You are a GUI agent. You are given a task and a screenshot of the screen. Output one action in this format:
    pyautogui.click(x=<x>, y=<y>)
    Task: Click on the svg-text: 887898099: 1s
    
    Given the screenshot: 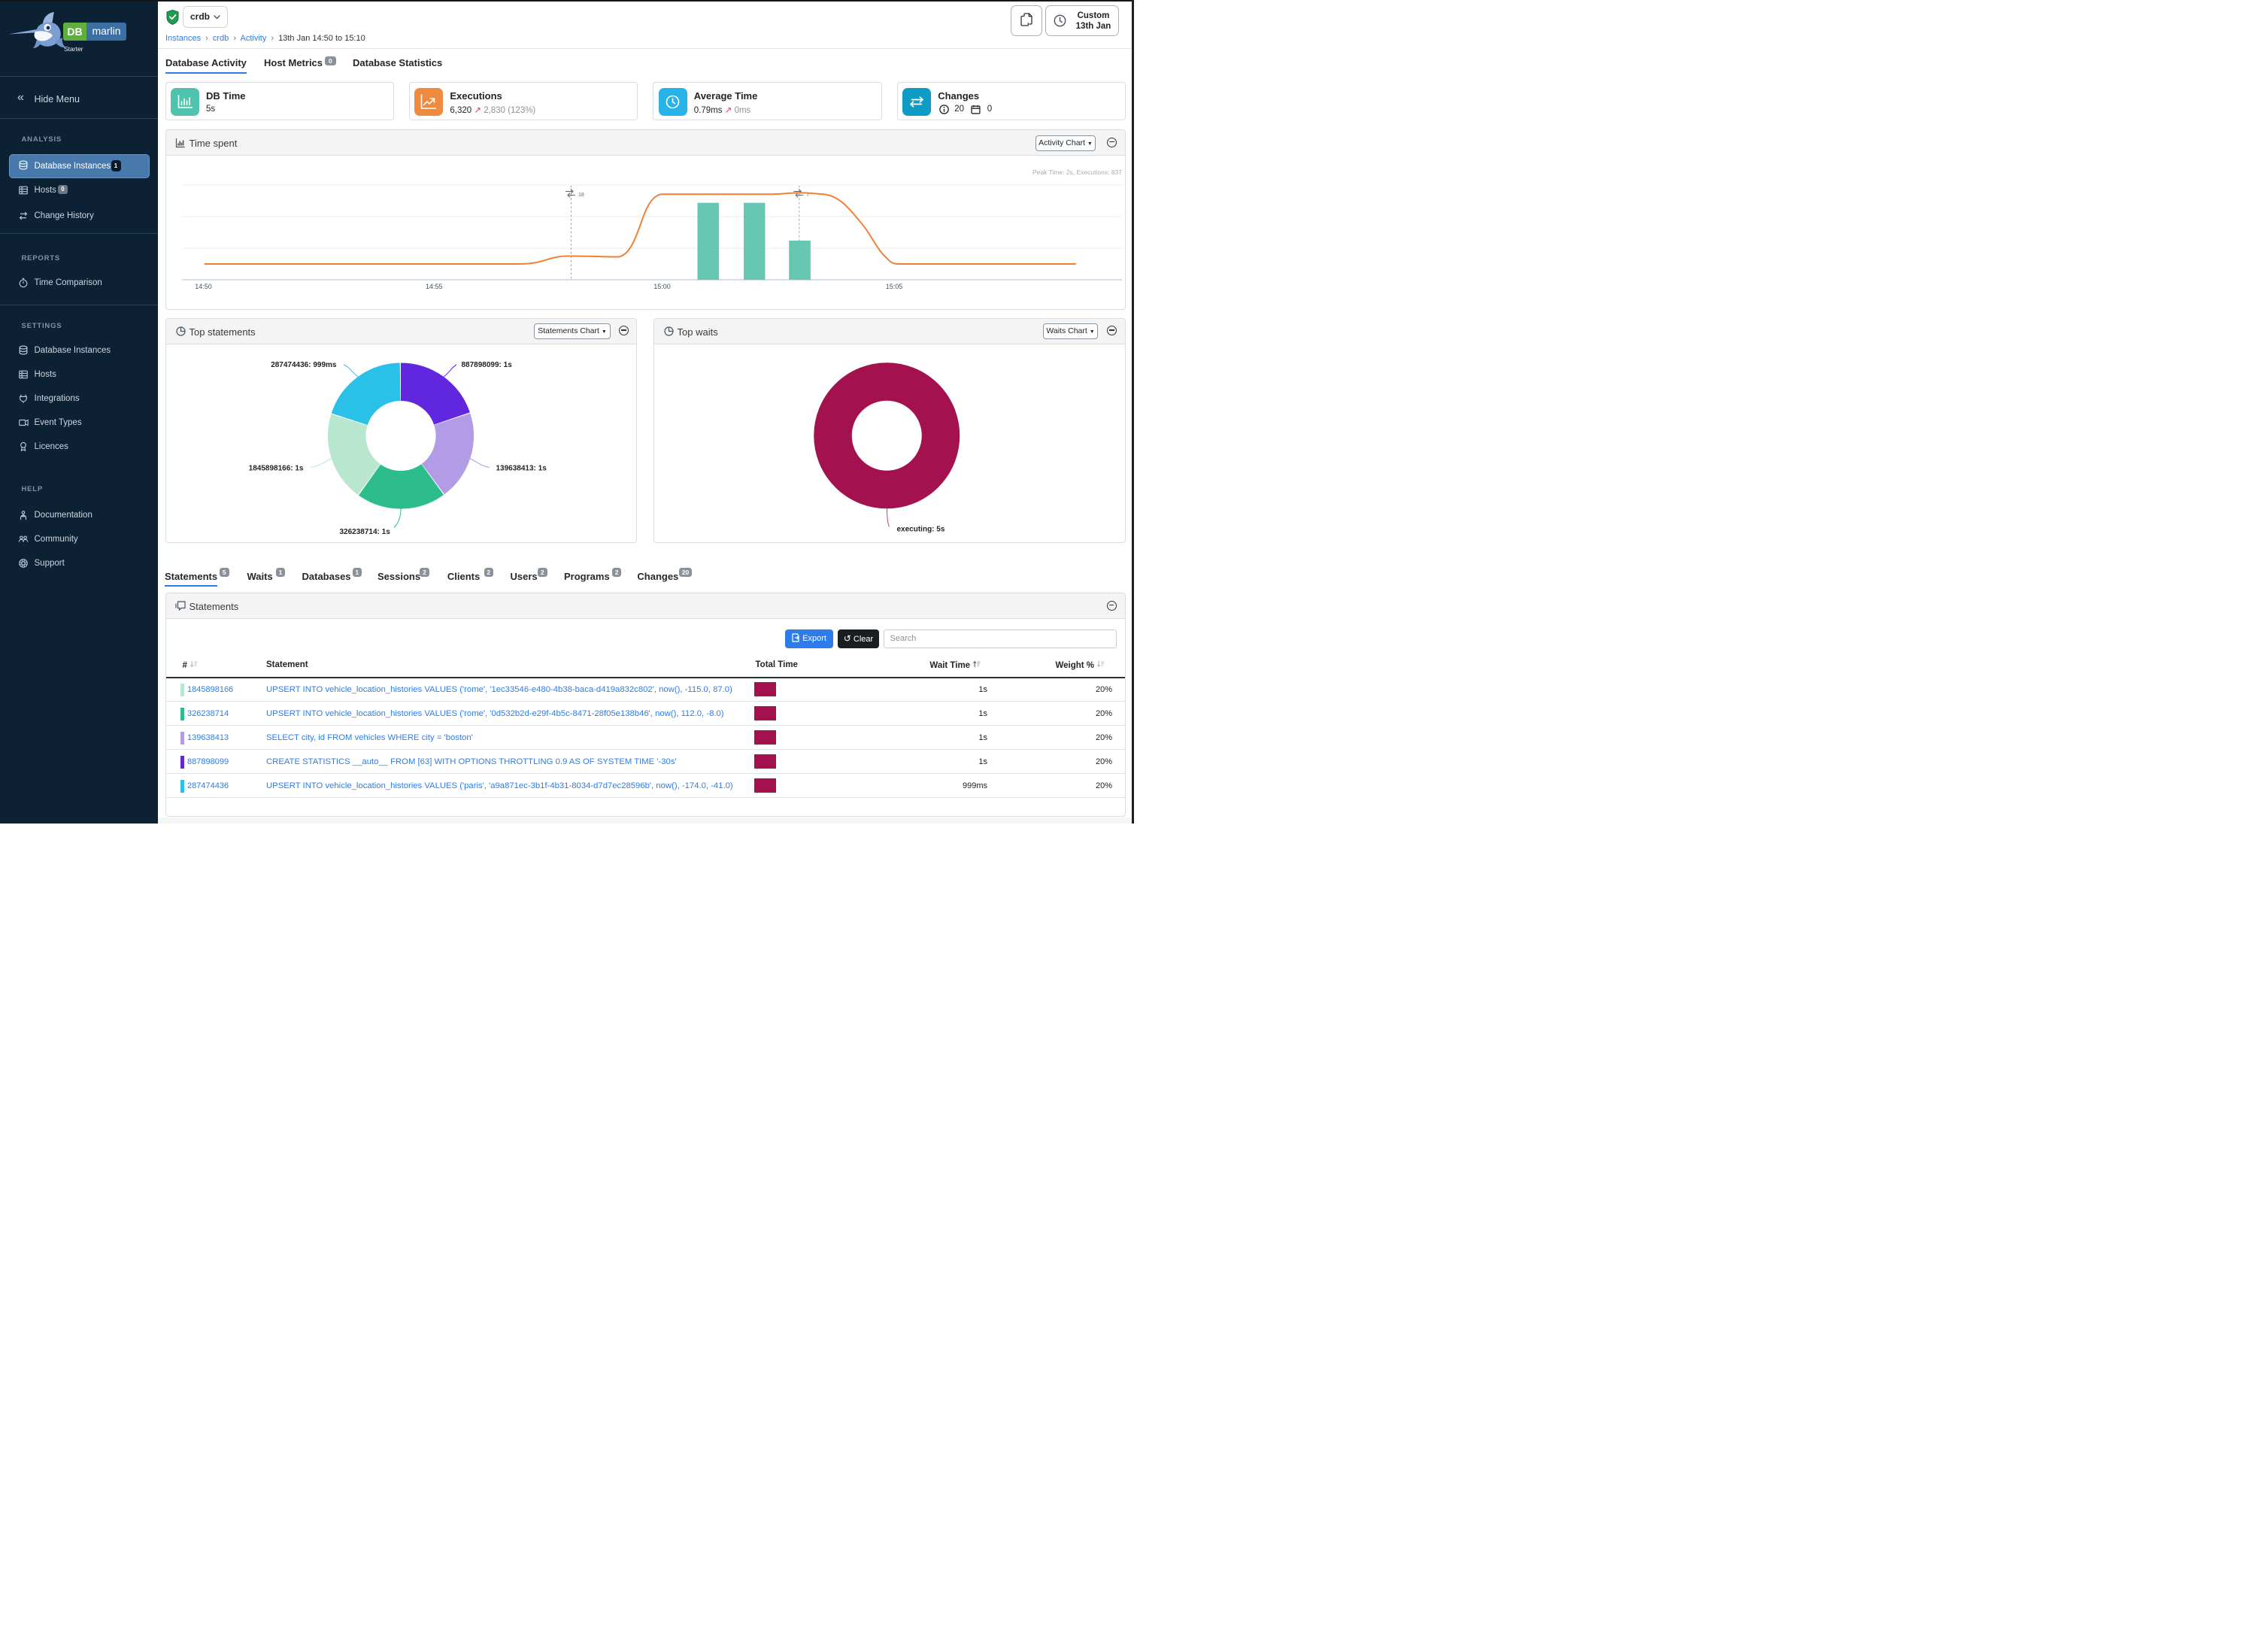 What is the action you would take?
    pyautogui.click(x=487, y=365)
    